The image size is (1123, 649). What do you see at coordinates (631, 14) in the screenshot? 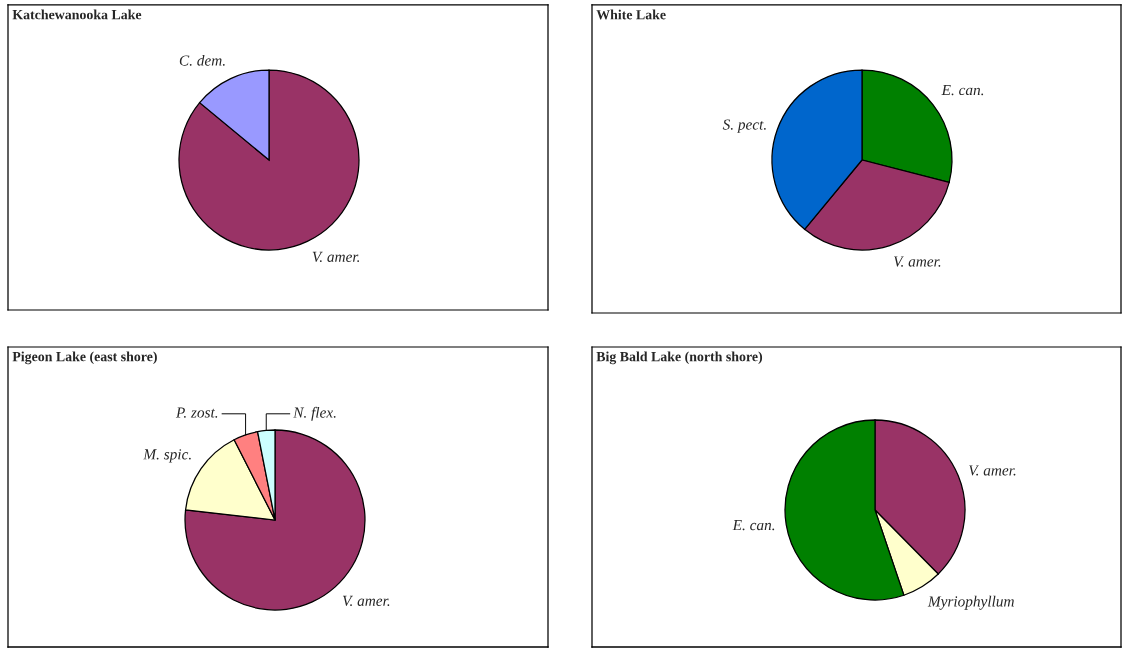
I see `chart-title: White Lake` at bounding box center [631, 14].